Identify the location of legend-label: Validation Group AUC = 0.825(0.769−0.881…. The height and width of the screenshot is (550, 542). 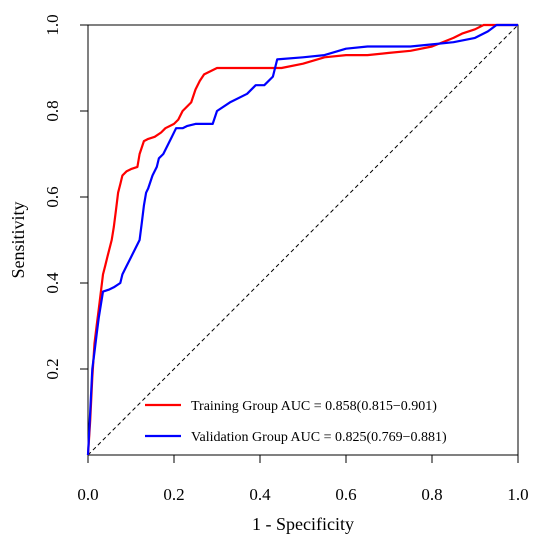
(319, 437).